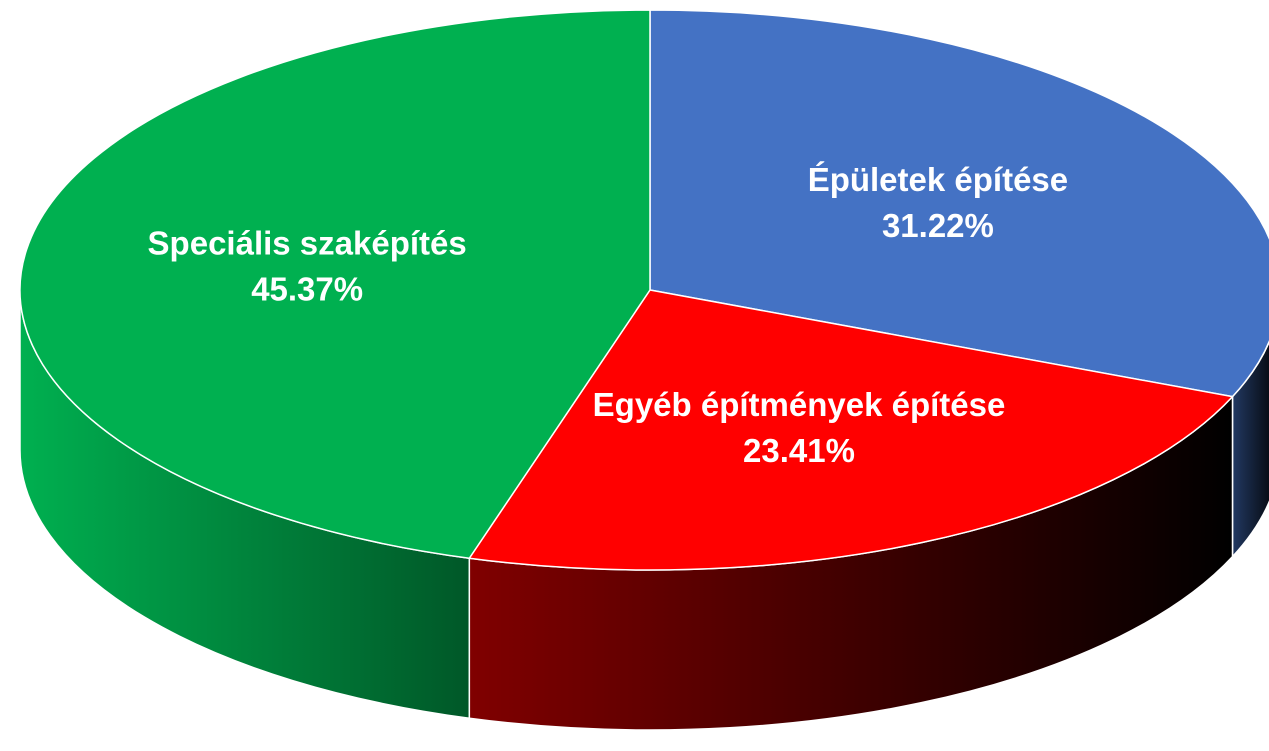  Describe the element at coordinates (307, 242) in the screenshot. I see `slice-label: Speciális szaképítés` at that location.